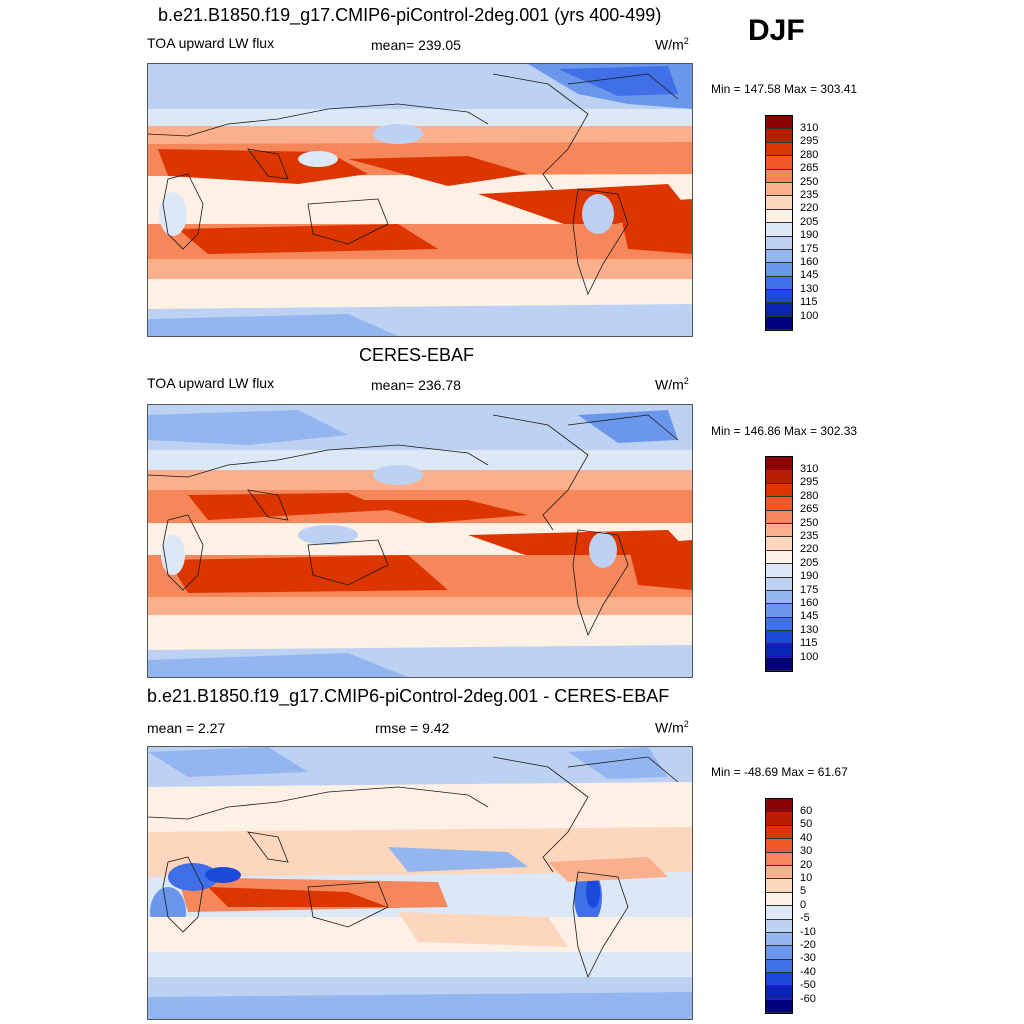  What do you see at coordinates (808, 985) in the screenshot?
I see `colorbar-label: -50` at bounding box center [808, 985].